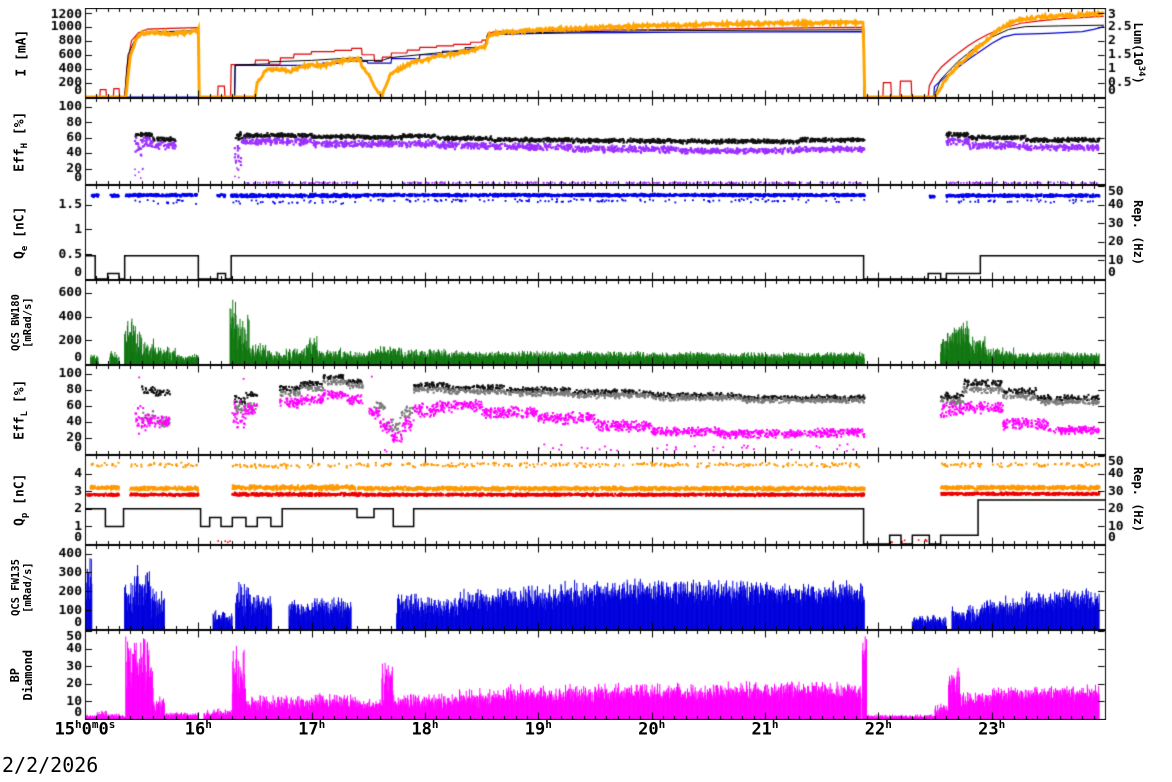 The height and width of the screenshot is (782, 1172). I want to click on qcs-bw180-panel, so click(586, 322).